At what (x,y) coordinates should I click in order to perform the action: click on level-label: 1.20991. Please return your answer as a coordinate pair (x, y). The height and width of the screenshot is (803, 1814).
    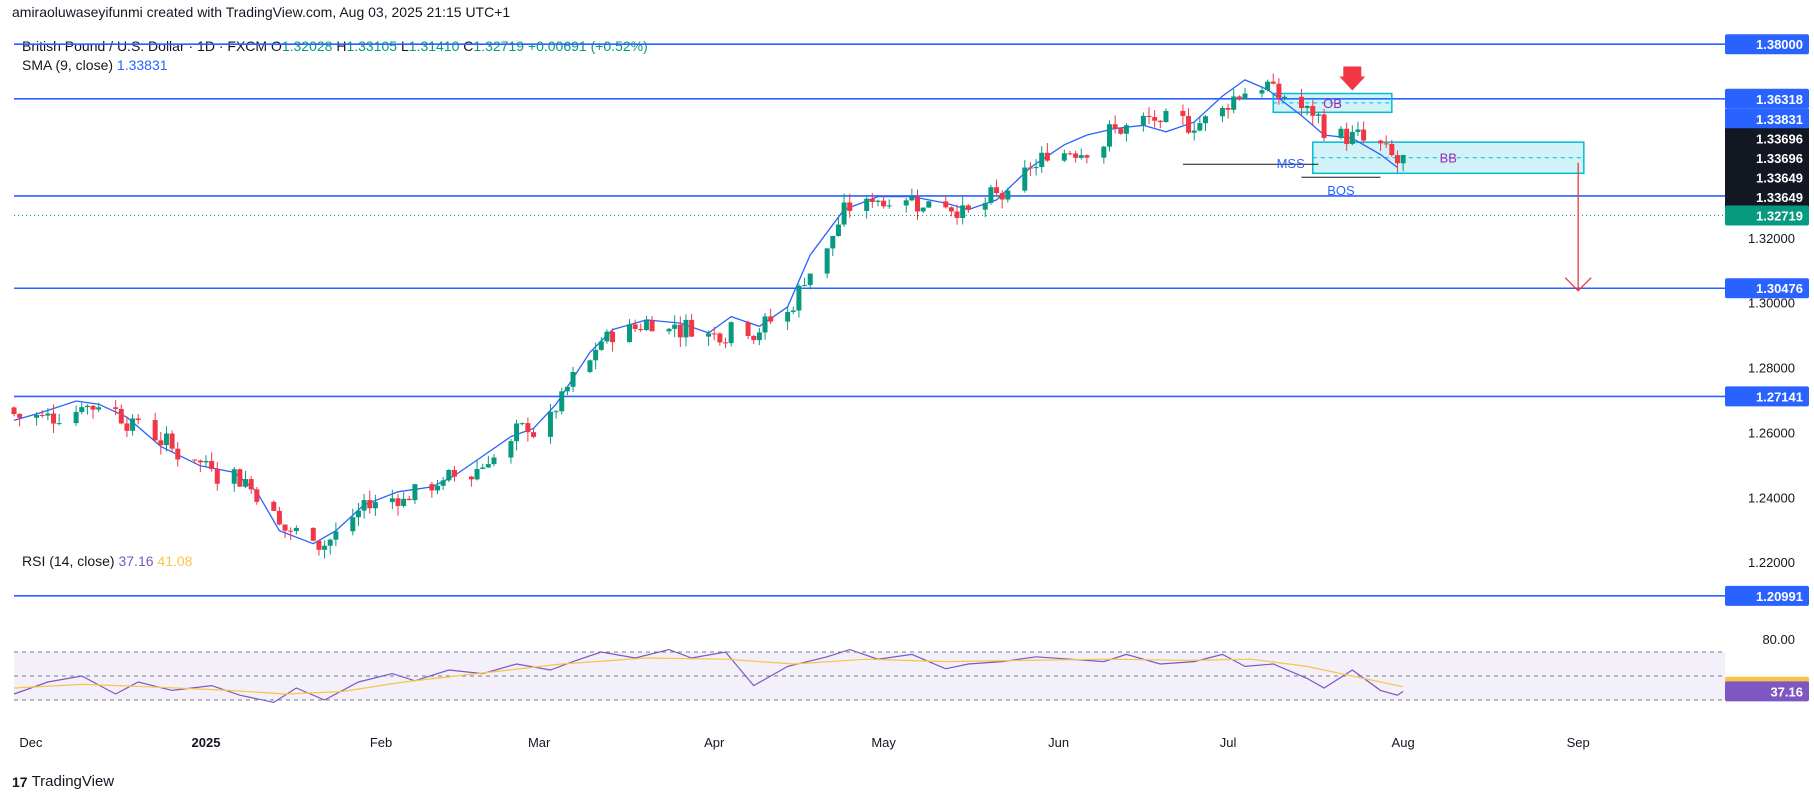
    Looking at the image, I should click on (1779, 596).